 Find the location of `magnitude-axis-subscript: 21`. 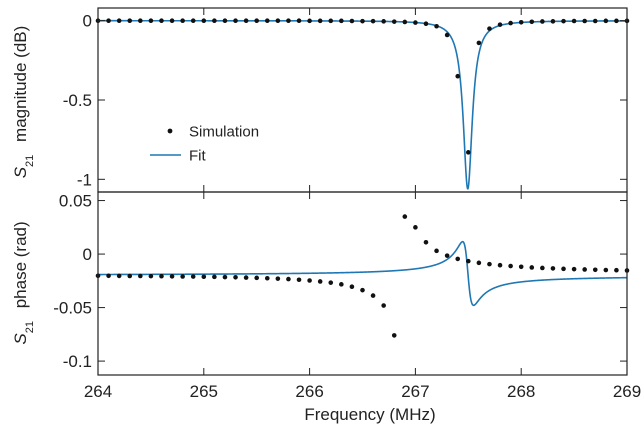

magnitude-axis-subscript: 21 is located at coordinates (30, 161).